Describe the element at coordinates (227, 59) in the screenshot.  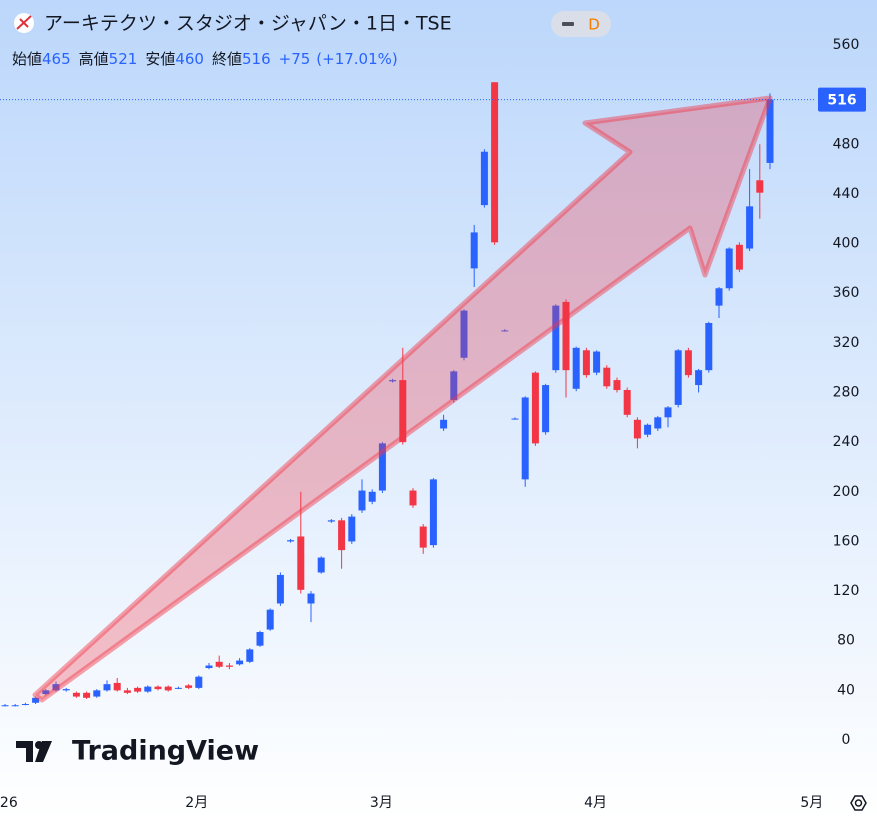
I see `ohlc-label: 終値` at that location.